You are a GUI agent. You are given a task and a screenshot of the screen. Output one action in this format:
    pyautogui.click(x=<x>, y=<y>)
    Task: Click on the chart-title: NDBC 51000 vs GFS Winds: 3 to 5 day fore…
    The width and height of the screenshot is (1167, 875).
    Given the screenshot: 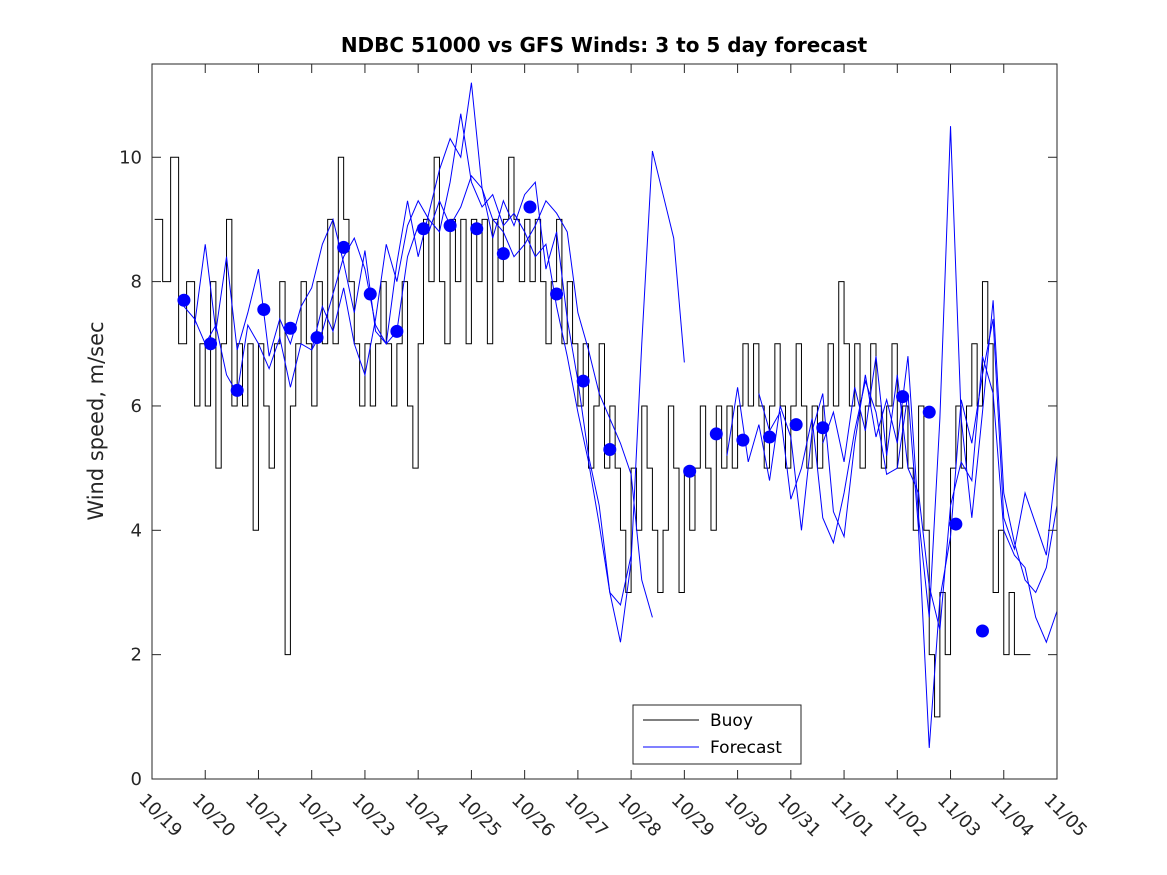 What is the action you would take?
    pyautogui.click(x=604, y=45)
    